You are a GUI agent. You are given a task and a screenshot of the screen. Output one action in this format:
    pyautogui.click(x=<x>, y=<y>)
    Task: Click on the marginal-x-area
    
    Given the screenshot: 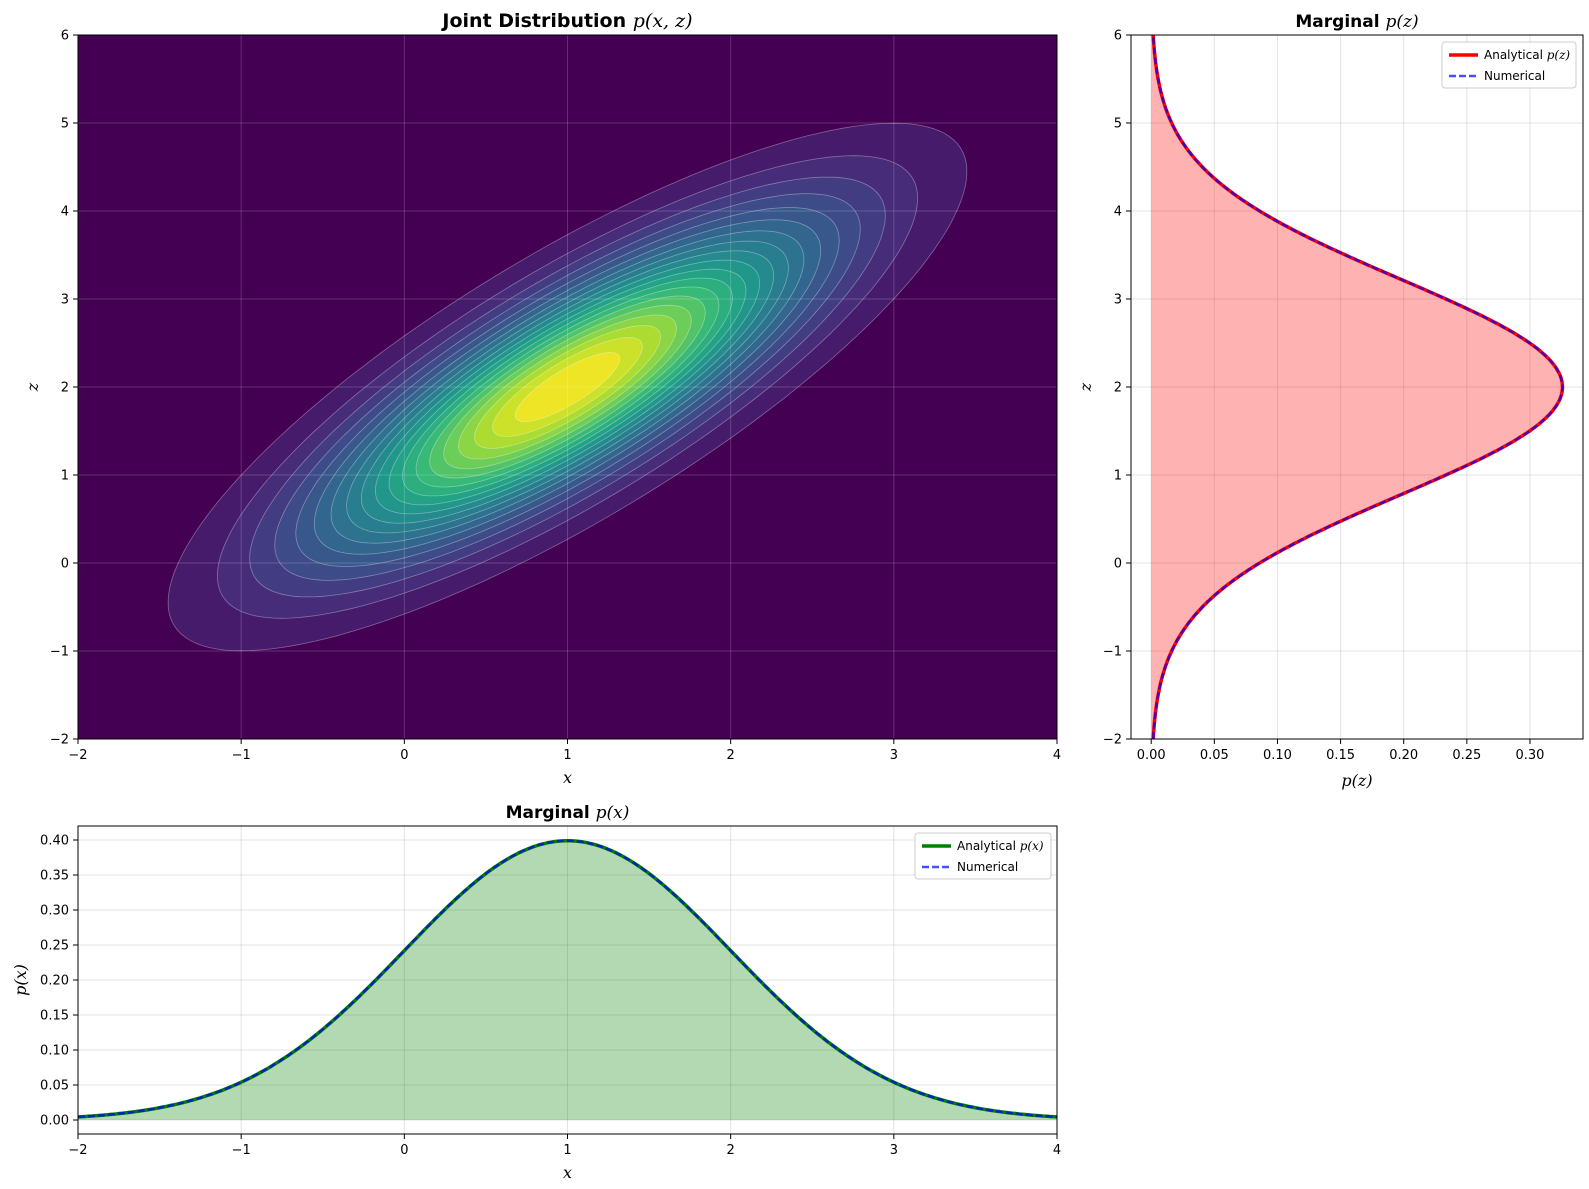 What is the action you would take?
    pyautogui.click(x=567, y=980)
    